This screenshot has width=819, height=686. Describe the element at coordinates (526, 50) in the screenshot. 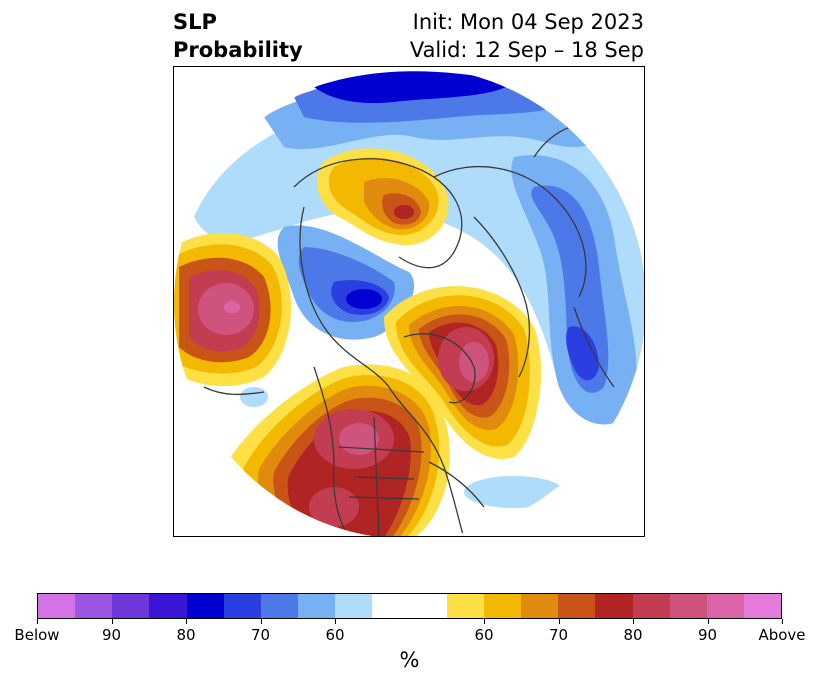

I see `valid-range: Valid: 12 Sep – 18 Sep` at that location.